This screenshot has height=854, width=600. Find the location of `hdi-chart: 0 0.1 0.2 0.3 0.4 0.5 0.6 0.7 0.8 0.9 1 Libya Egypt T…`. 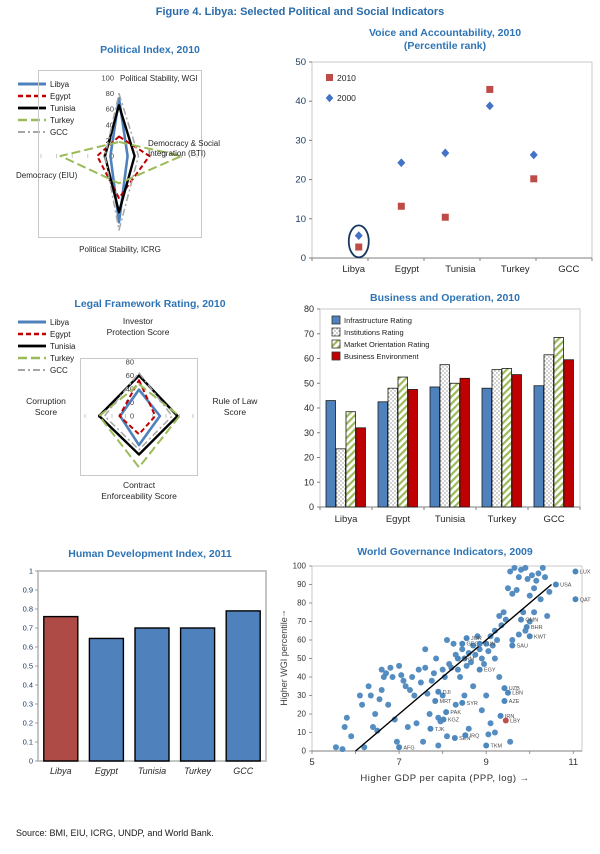

hdi-chart: 0 0.1 0.2 0.3 0.4 0.5 0.6 0.7 0.8 0.9 1 Libya Egypt T… is located at coordinates (145, 671).